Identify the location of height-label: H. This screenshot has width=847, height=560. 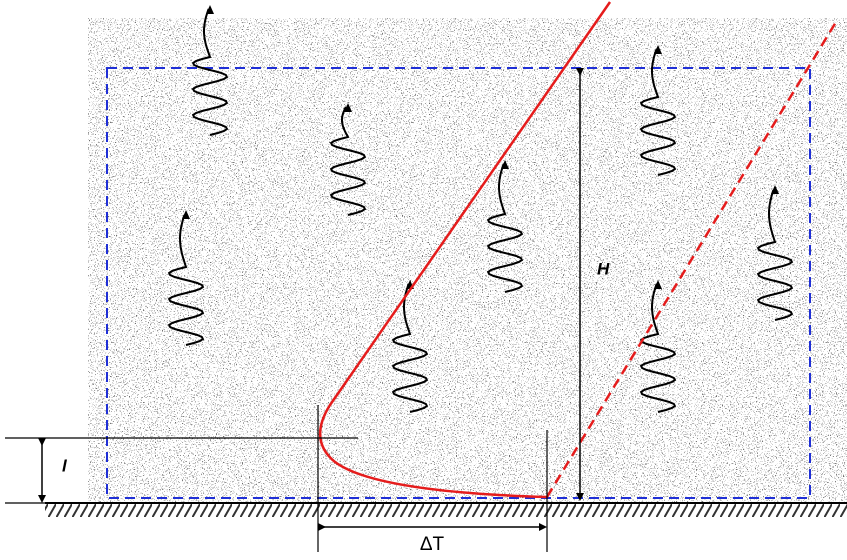
(603, 268).